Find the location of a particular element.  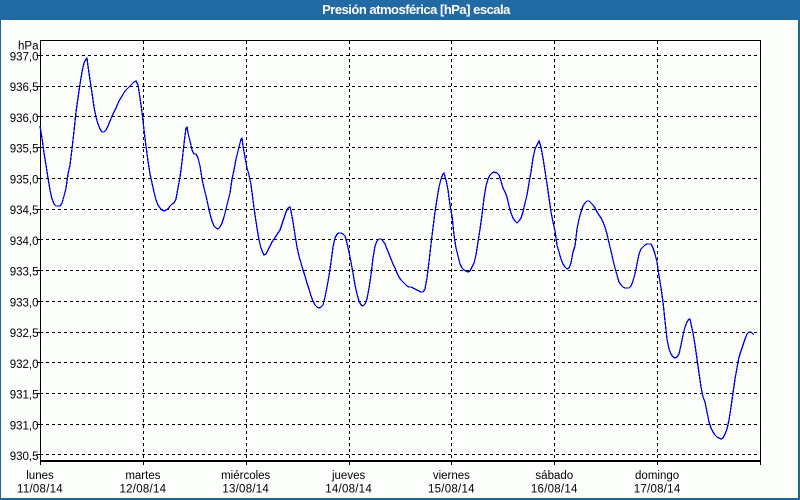

svg-text: domingo is located at coordinates (657, 476).